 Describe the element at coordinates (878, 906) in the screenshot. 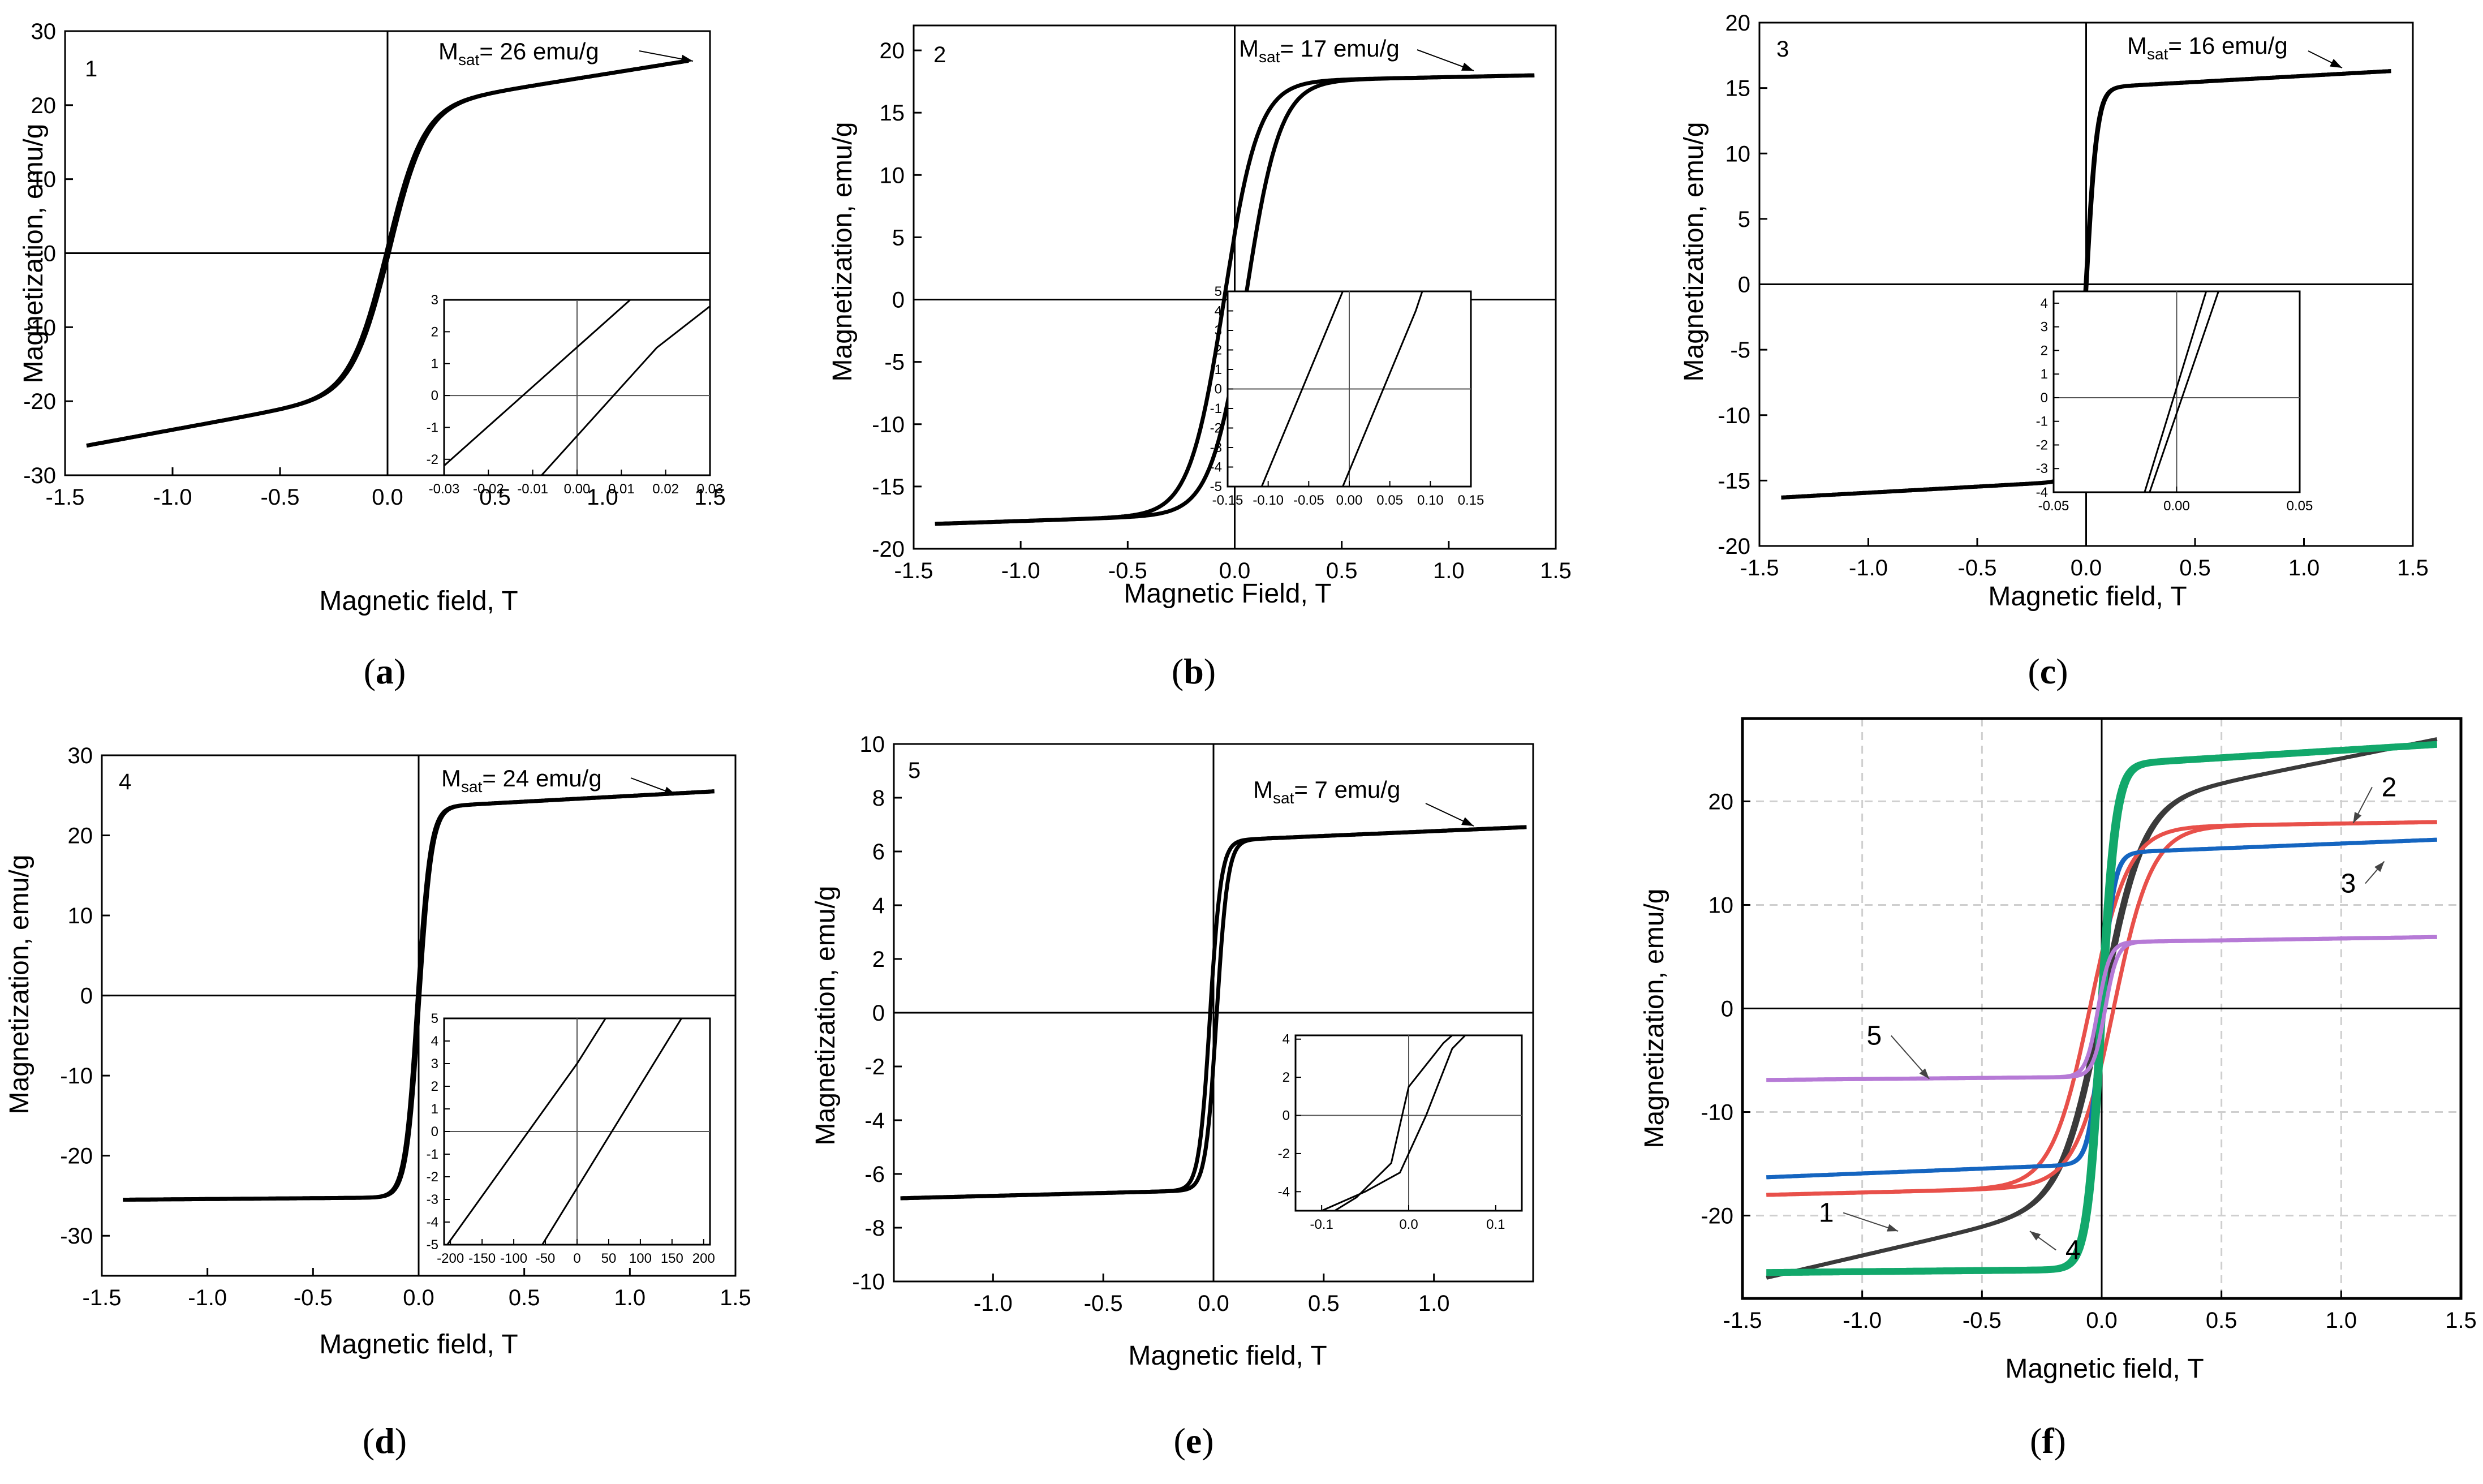

I see `y-tick-label: 4` at that location.